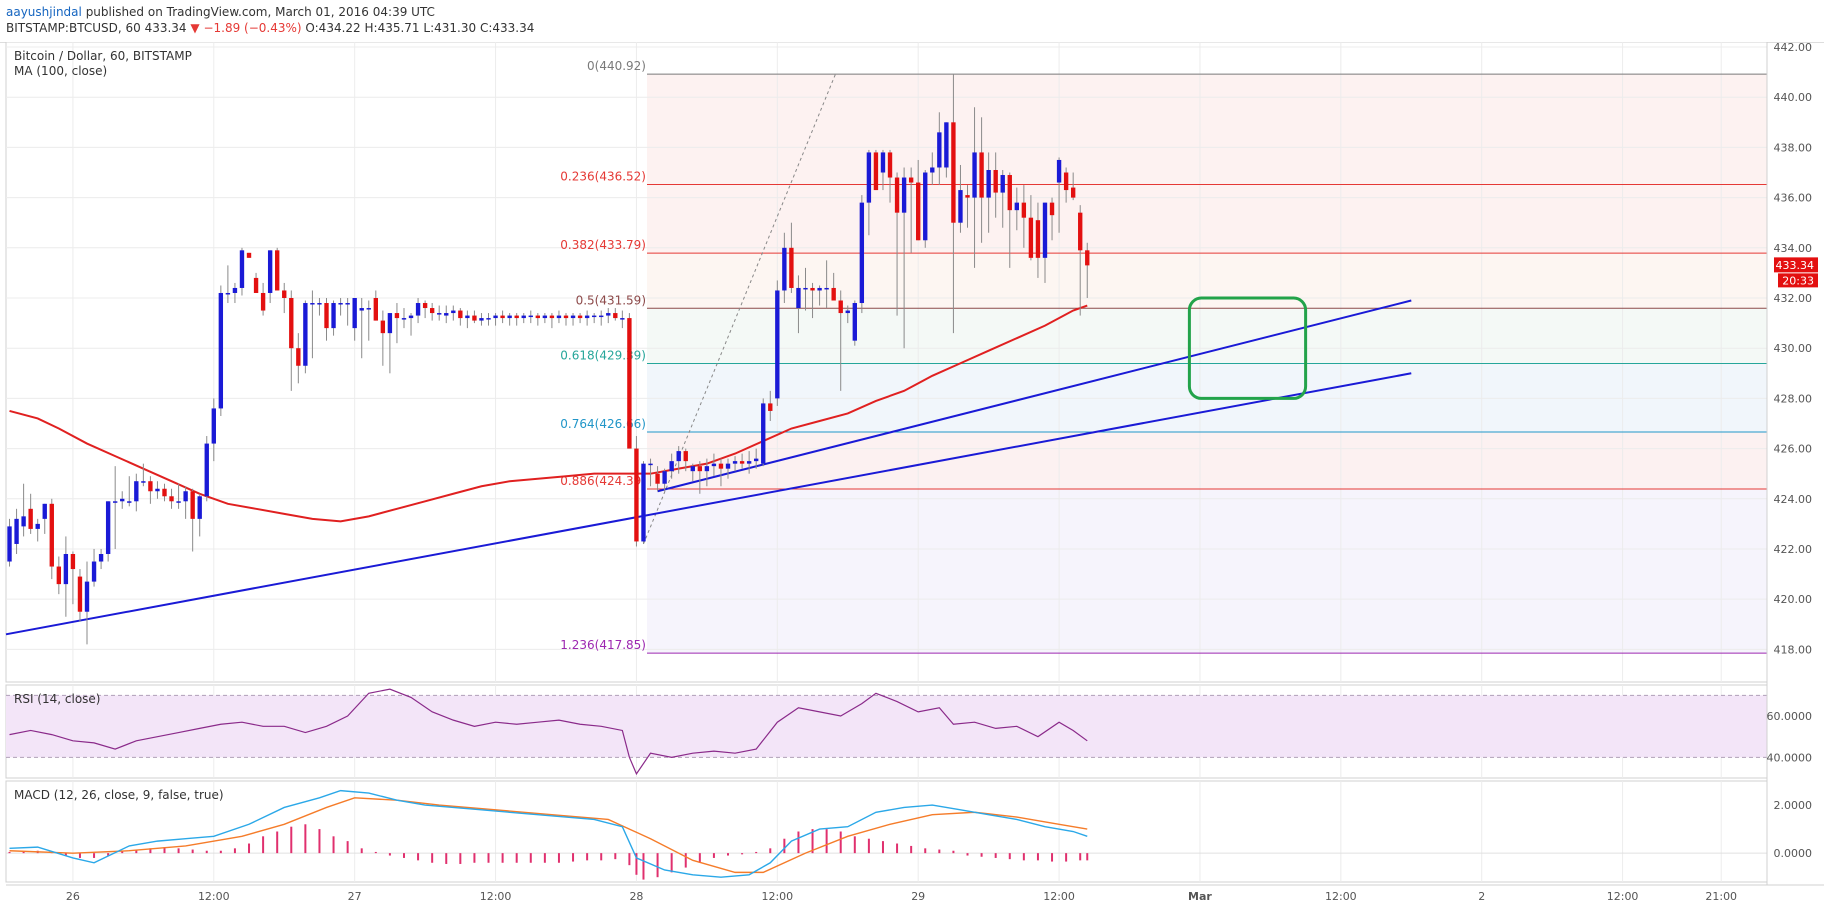  What do you see at coordinates (1793, 348) in the screenshot?
I see `price-tick-label: 430.00` at bounding box center [1793, 348].